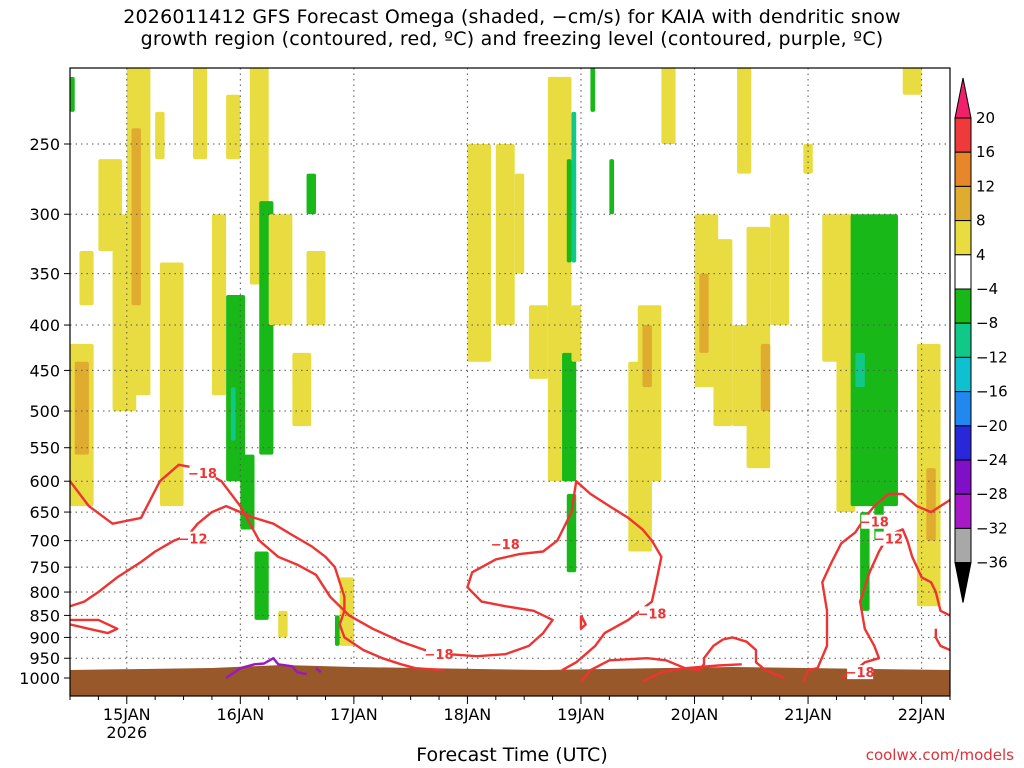 The width and height of the screenshot is (1024, 768). I want to click on freezing-level-contour, so click(266, 668).